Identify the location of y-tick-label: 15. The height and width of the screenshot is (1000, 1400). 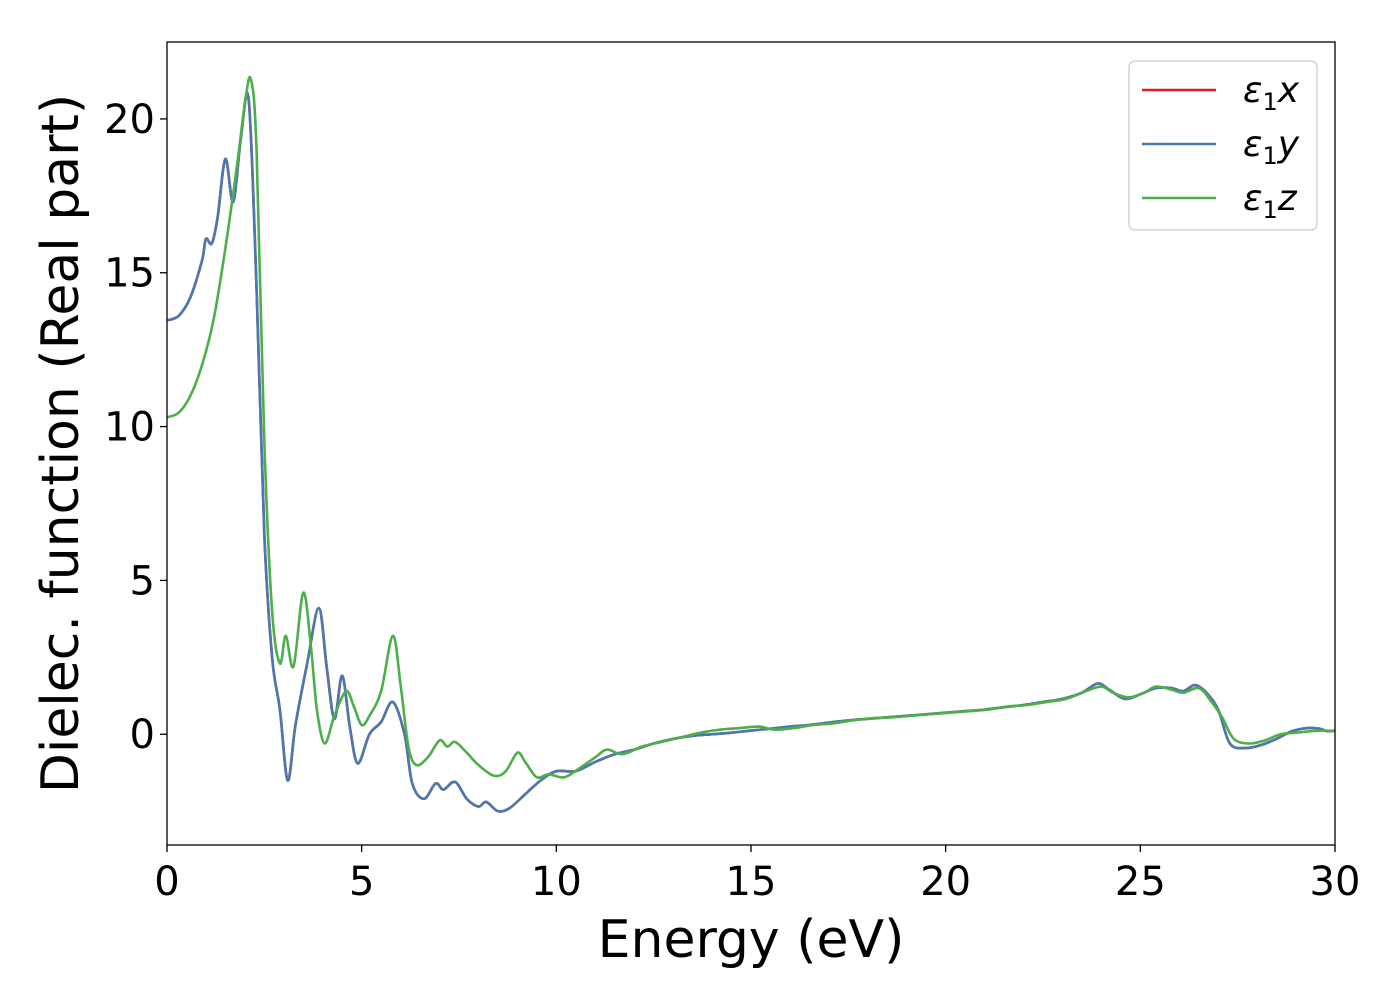
(129, 274).